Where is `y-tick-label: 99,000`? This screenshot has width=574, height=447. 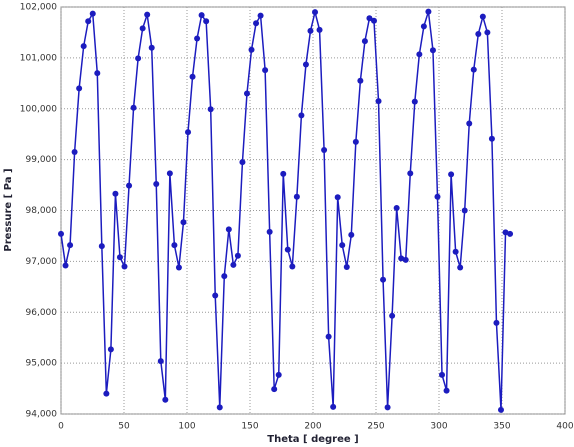
y-tick-label: 99,000 is located at coordinates (42, 160).